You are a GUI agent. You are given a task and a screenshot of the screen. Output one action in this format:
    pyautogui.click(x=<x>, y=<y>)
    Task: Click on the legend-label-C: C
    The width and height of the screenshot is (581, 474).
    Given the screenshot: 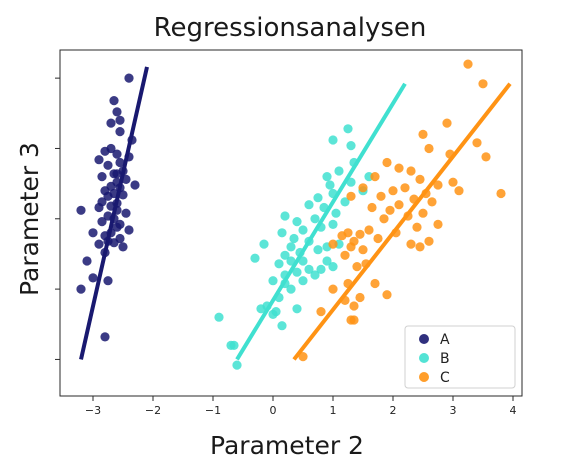 What is the action you would take?
    pyautogui.click(x=445, y=378)
    